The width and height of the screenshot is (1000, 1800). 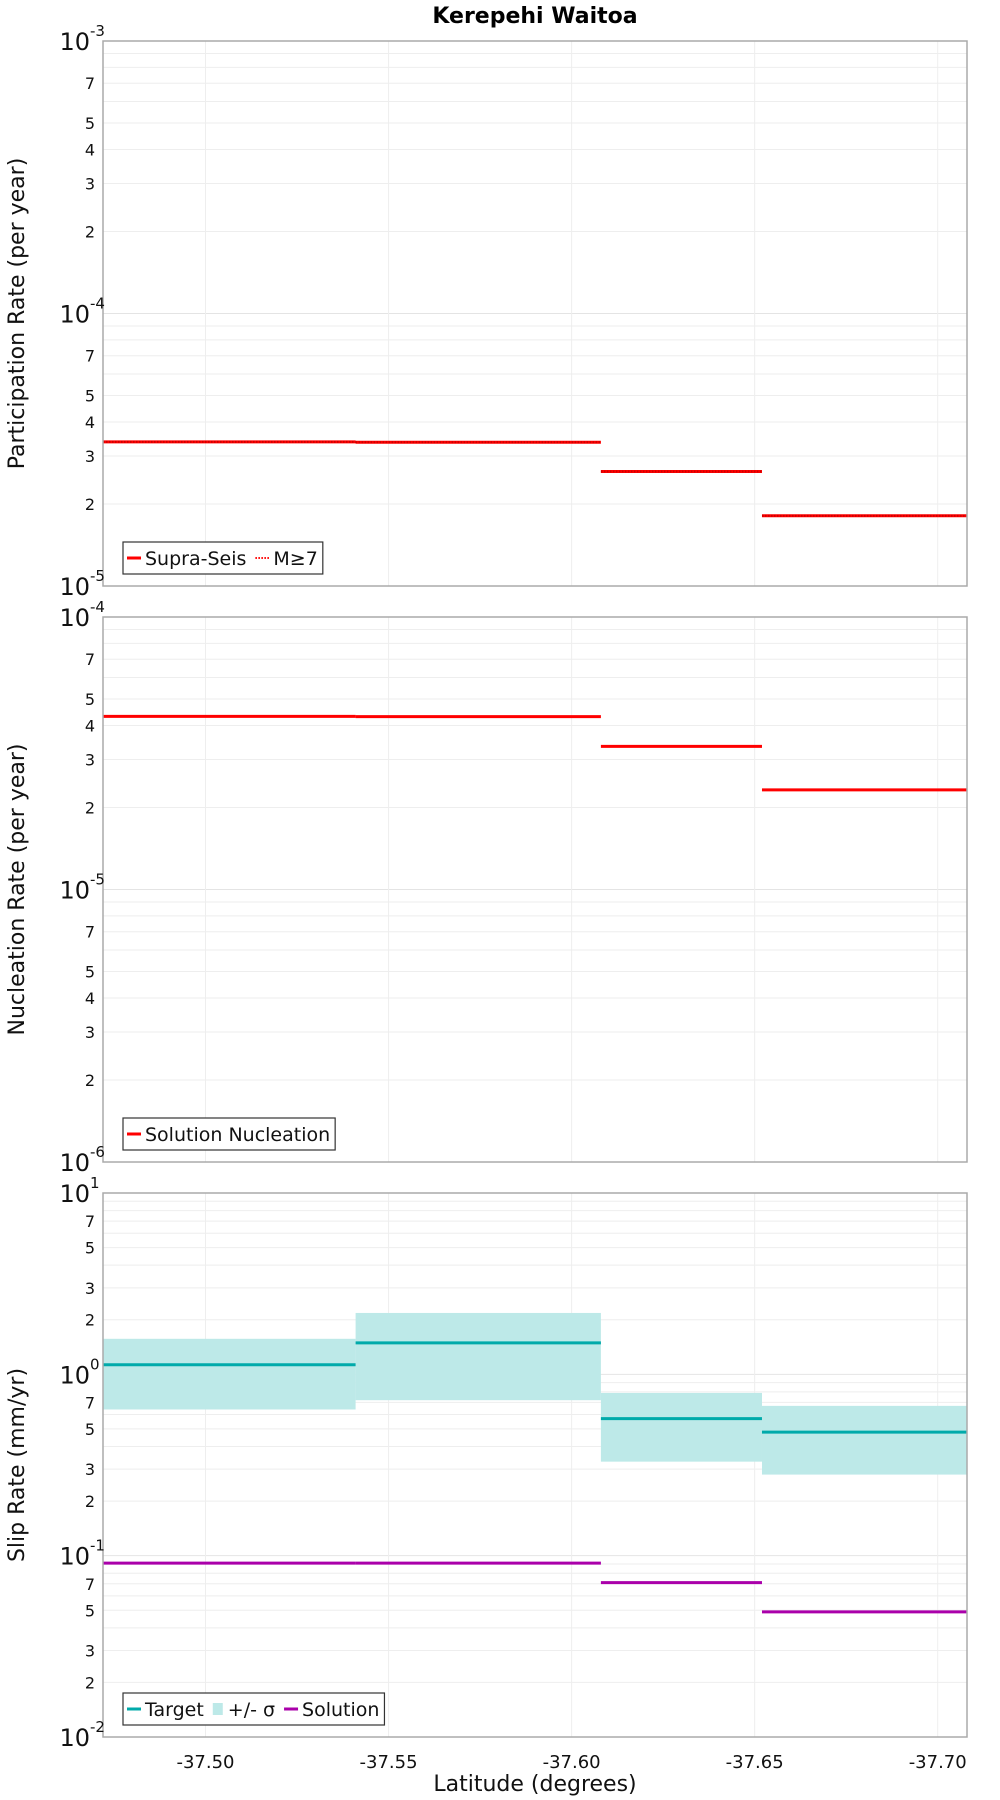 I want to click on legend-label: Target, so click(x=174, y=1710).